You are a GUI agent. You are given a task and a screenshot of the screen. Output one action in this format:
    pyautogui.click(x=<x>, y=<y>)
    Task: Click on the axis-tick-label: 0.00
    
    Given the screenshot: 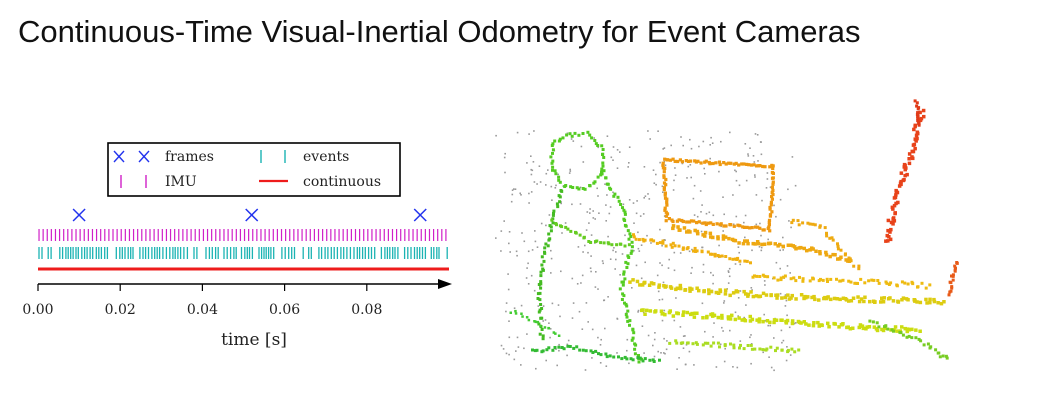 What is the action you would take?
    pyautogui.click(x=37, y=310)
    